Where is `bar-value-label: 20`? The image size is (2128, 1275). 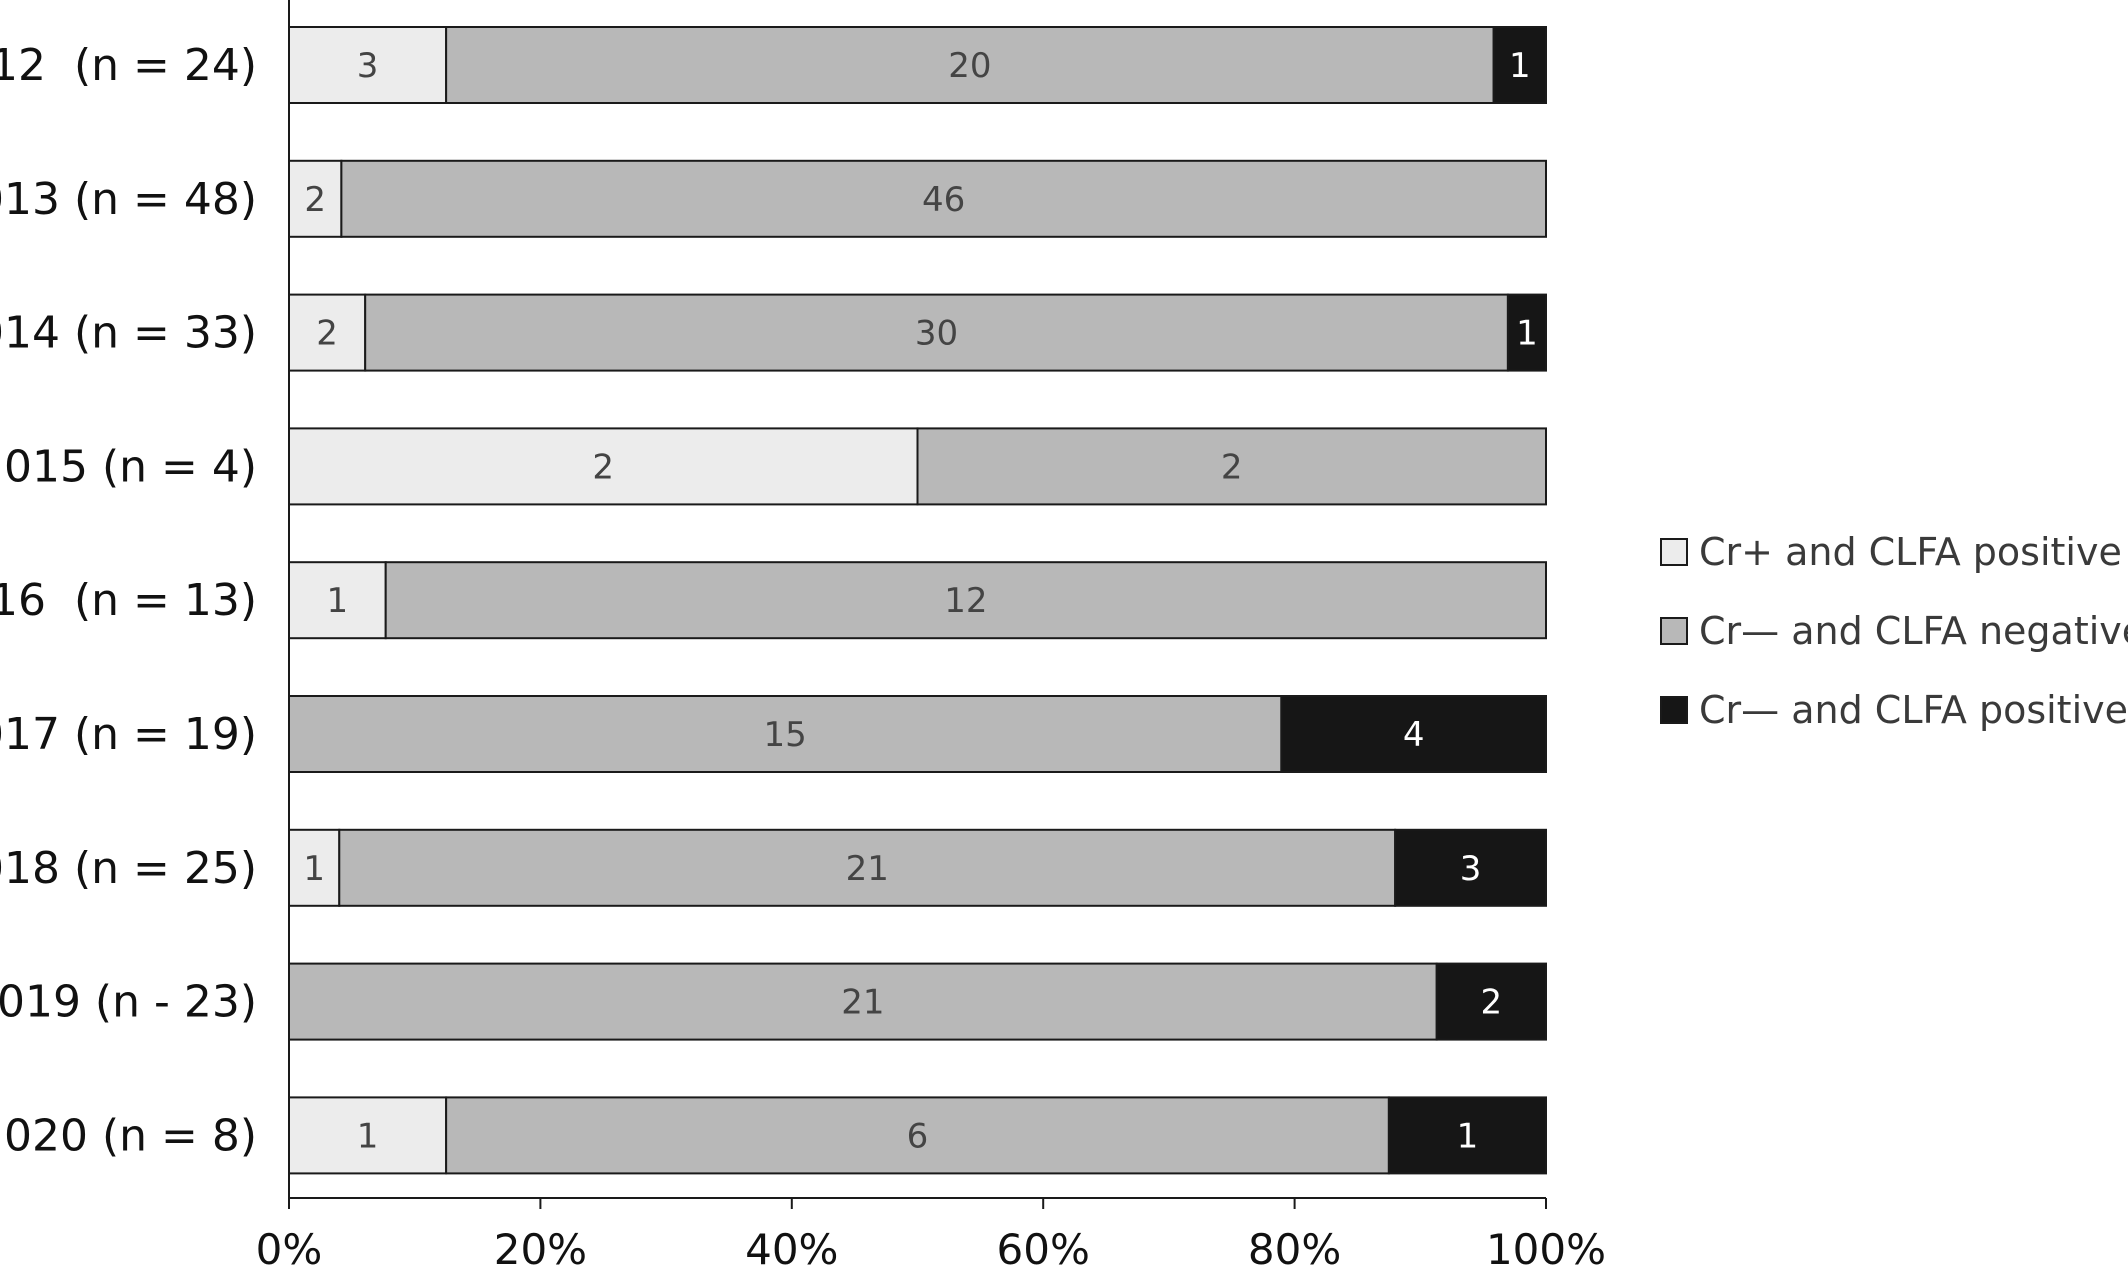 bar-value-label: 20 is located at coordinates (969, 66).